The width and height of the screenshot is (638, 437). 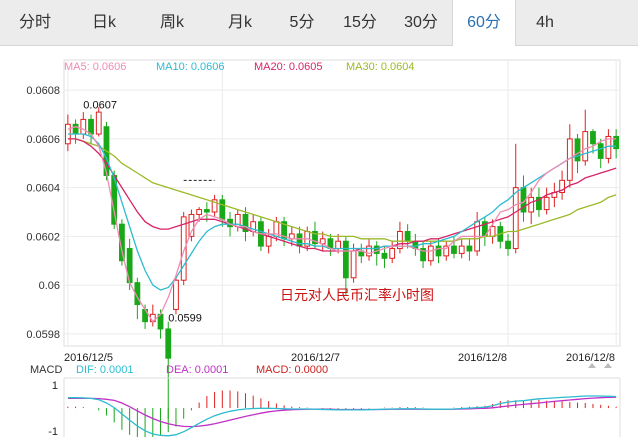 I want to click on low-annotation: 0.0599, so click(x=185, y=318).